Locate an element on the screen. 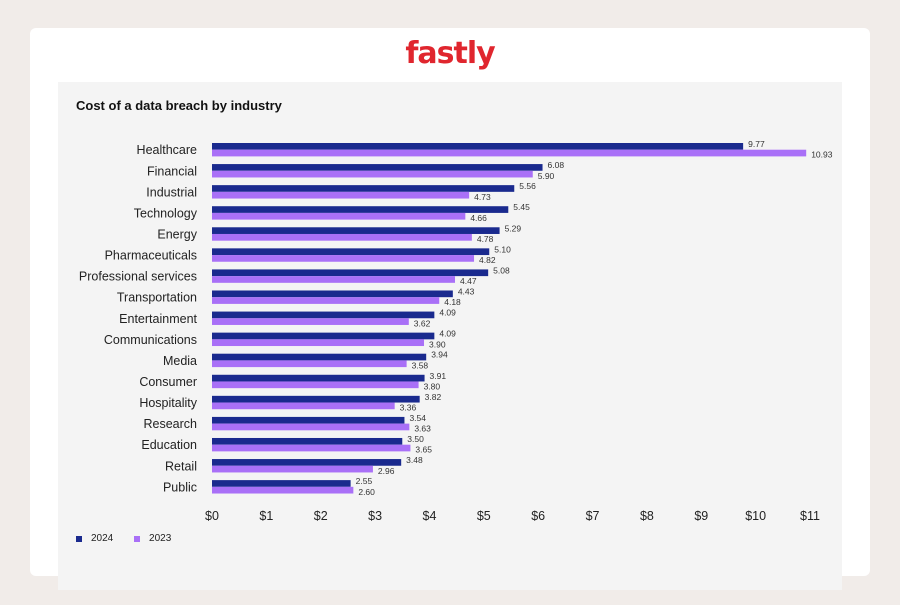  x-tick-label-10: $10 is located at coordinates (755, 516).